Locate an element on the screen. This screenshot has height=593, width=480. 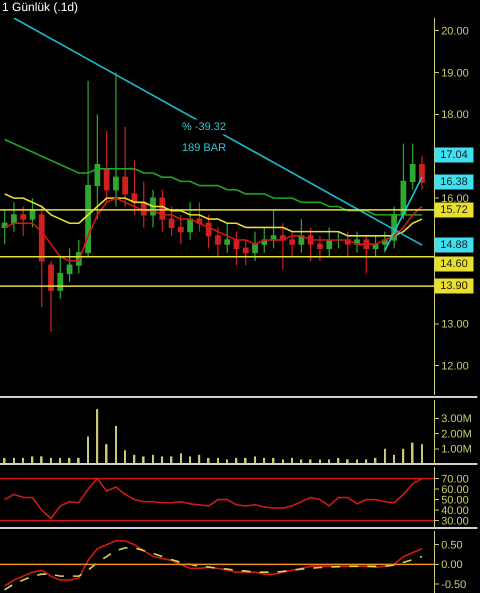
annotation: 17.04 is located at coordinates (454, 155).